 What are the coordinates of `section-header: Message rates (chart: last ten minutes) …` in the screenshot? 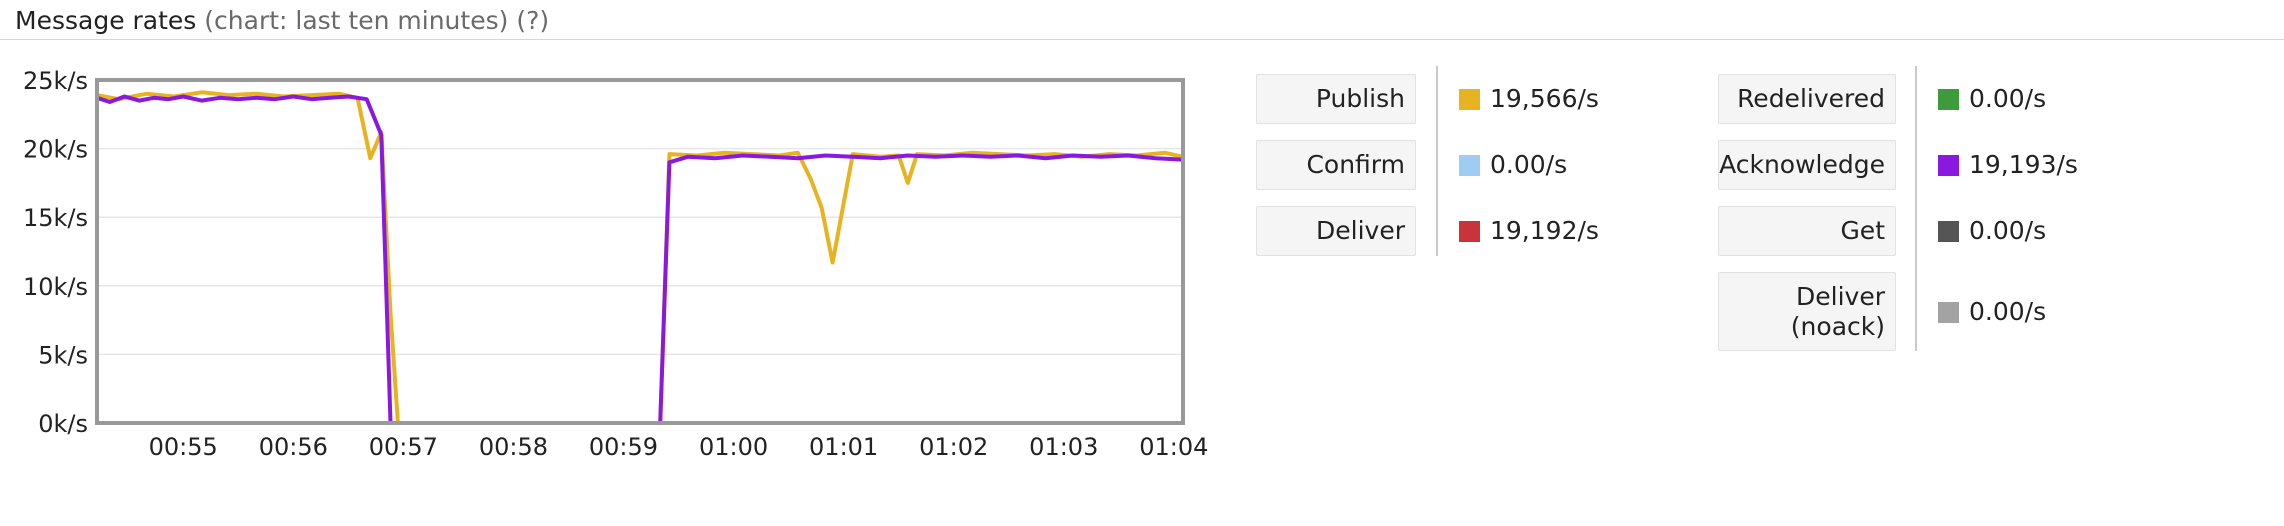 It's located at (282, 21).